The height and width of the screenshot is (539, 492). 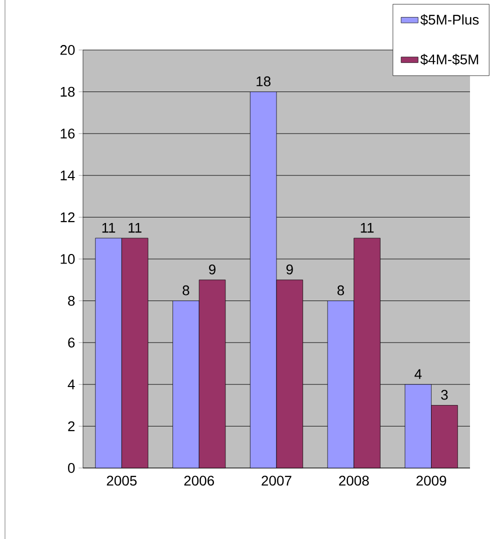 What do you see at coordinates (71, 426) in the screenshot?
I see `y-tick-label: 2` at bounding box center [71, 426].